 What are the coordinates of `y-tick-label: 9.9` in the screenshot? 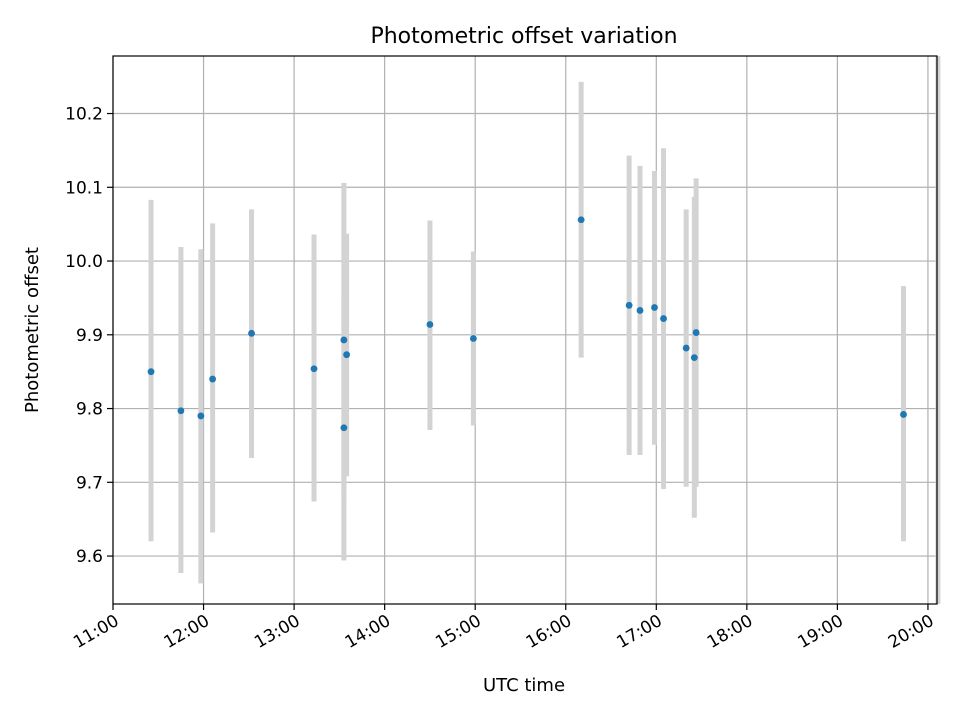 It's located at (89, 336).